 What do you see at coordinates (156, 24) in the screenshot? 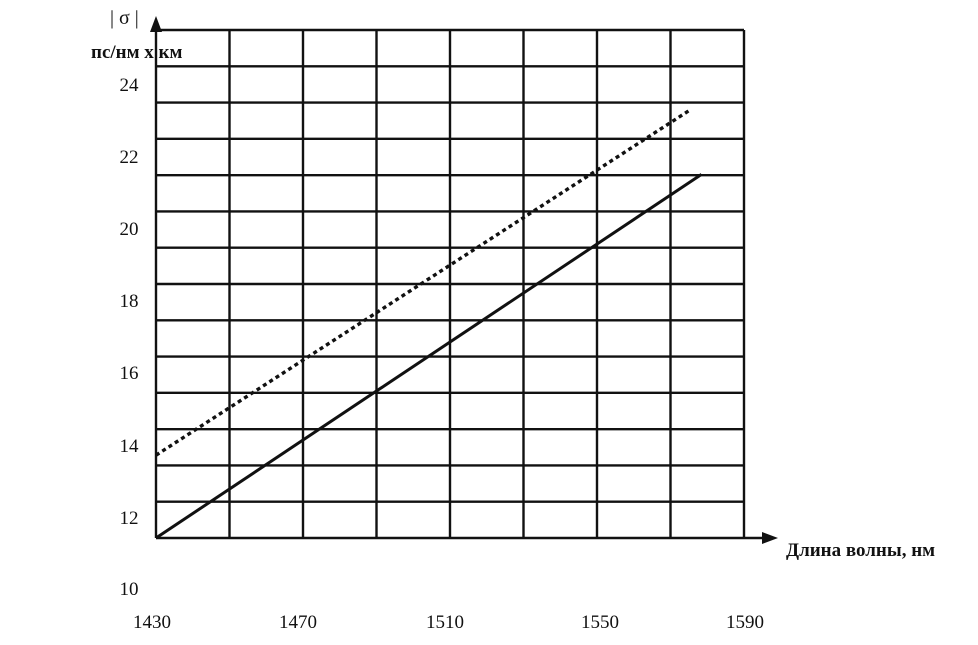
I see `y-axis-arrow-icon` at bounding box center [156, 24].